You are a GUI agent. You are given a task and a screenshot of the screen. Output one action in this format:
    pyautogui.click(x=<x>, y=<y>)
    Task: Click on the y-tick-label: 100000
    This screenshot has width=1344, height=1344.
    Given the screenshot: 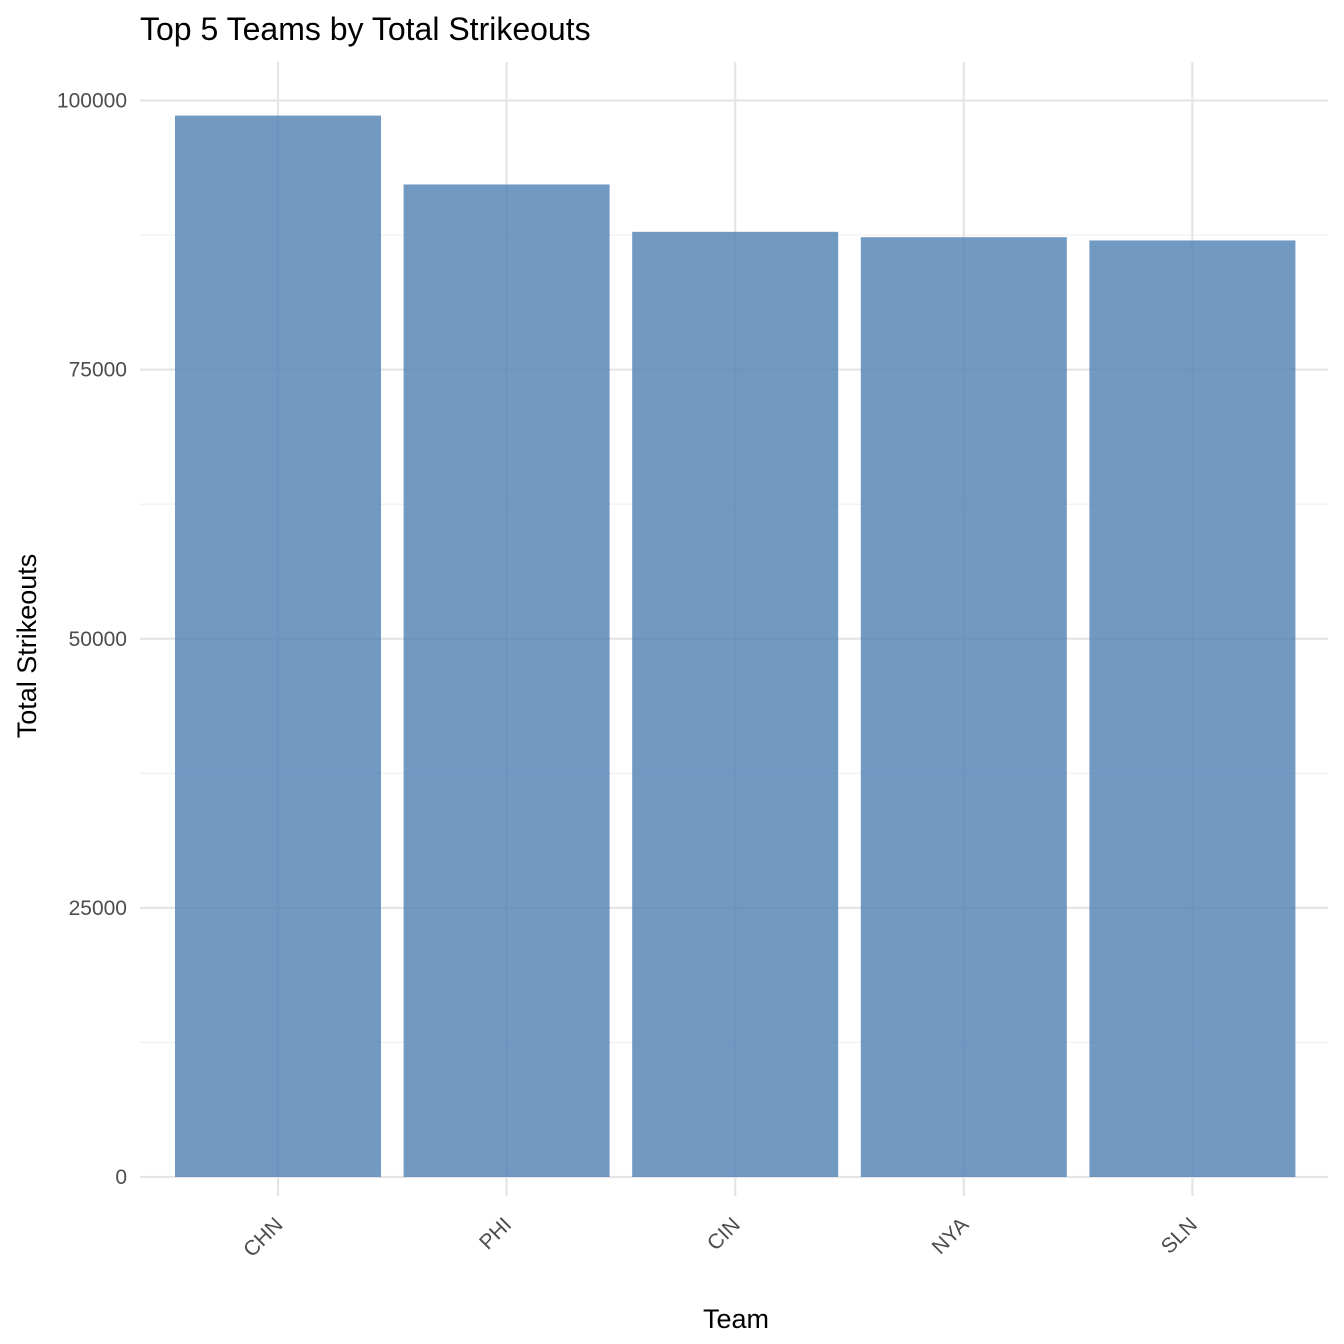 What is the action you would take?
    pyautogui.click(x=92, y=101)
    